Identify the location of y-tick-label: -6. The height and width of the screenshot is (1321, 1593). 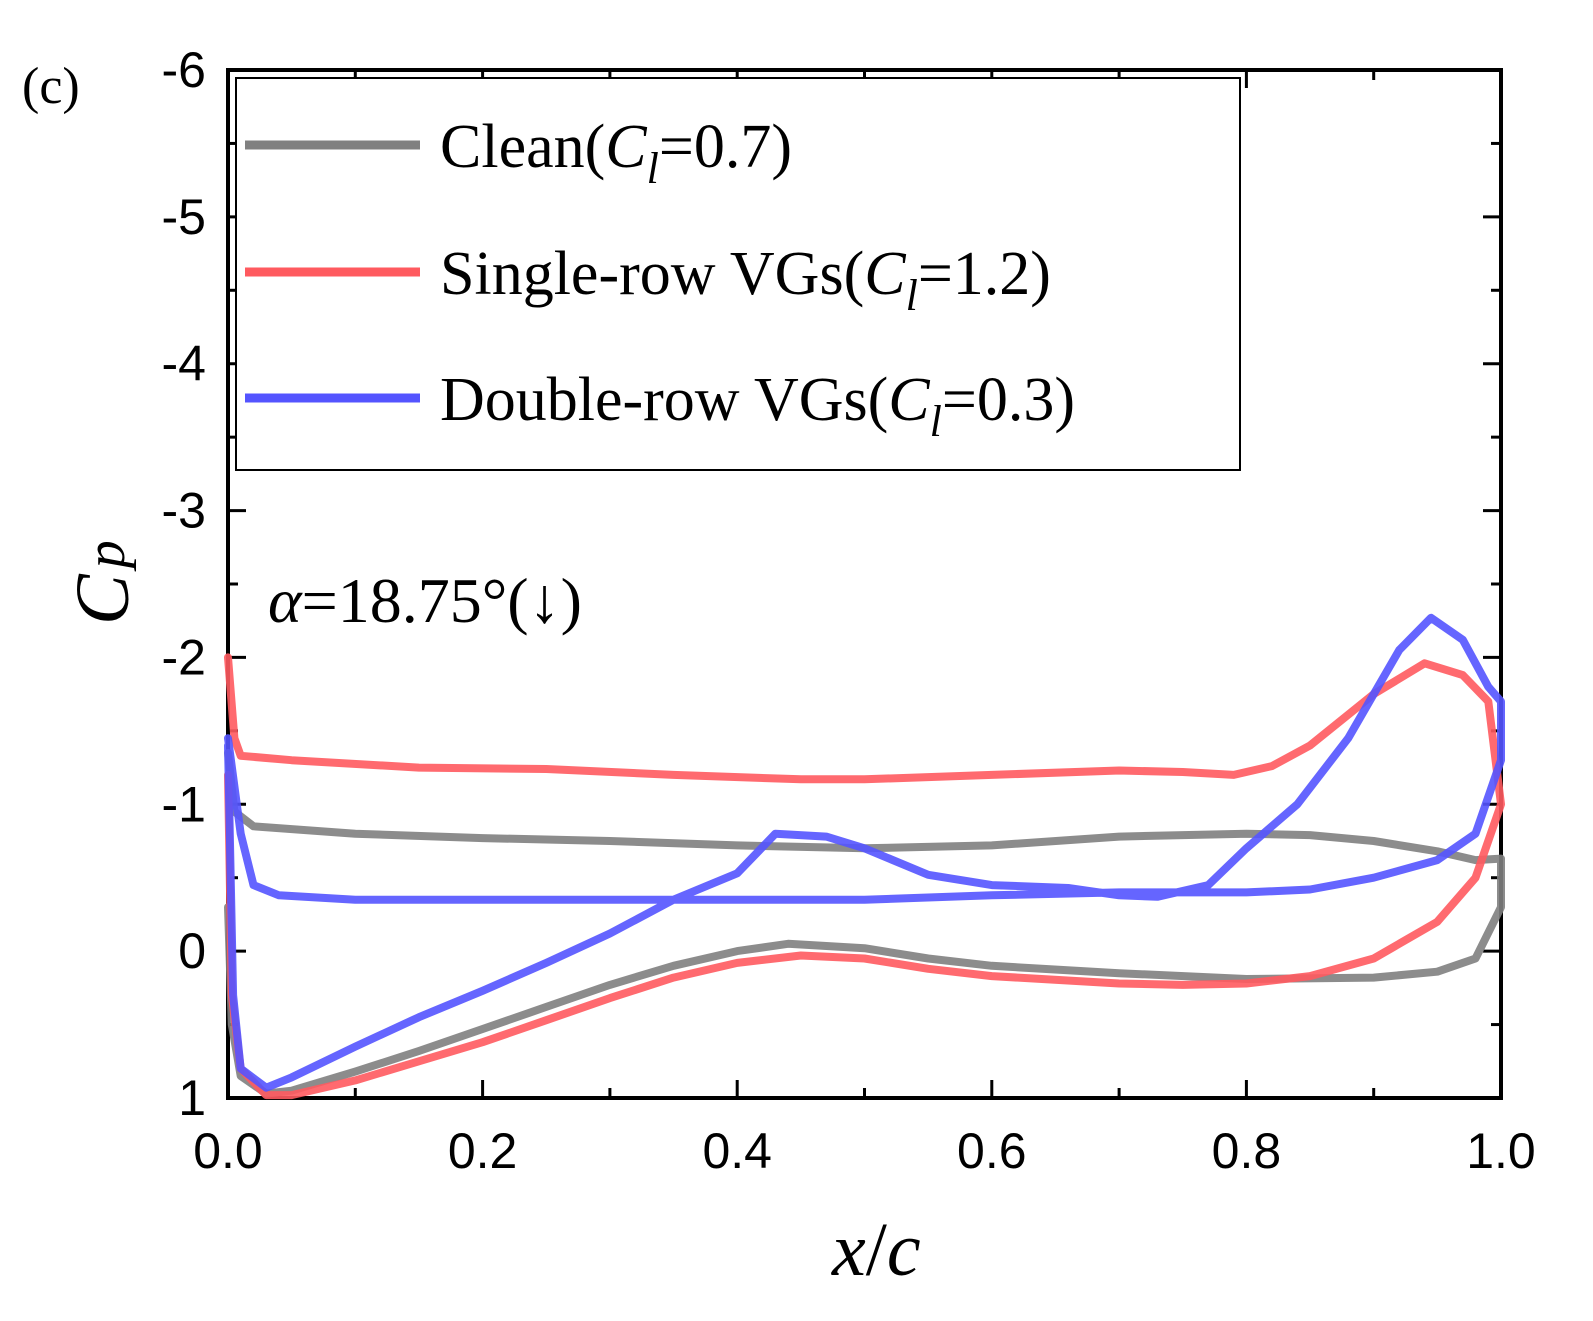
(184, 70).